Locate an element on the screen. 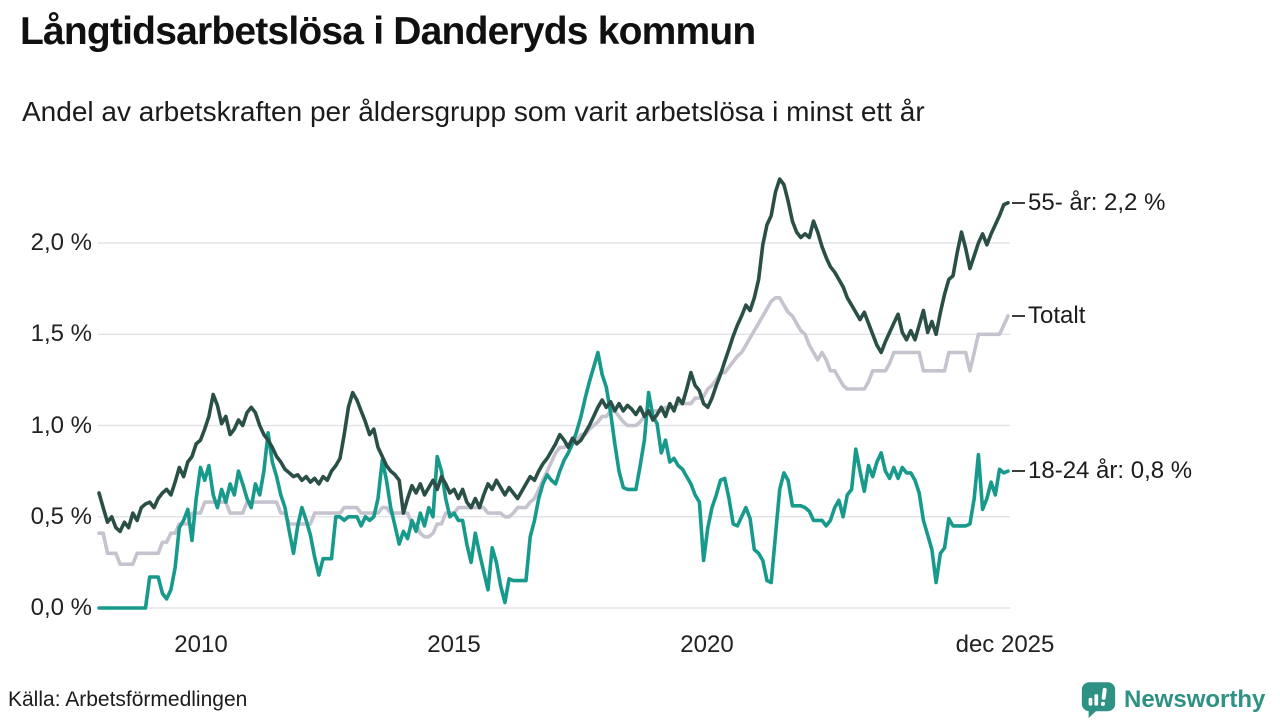 The width and height of the screenshot is (1280, 720). newsworthy-logo: Newsworthy is located at coordinates (1172, 699).